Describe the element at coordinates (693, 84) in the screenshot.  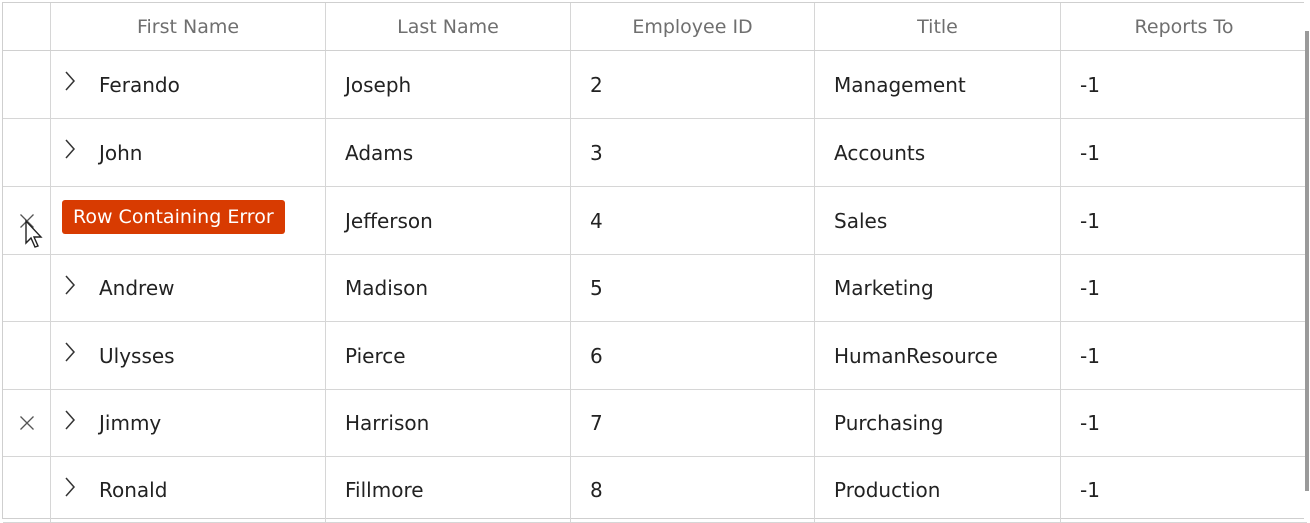
I see `cell-employee-id: 2` at that location.